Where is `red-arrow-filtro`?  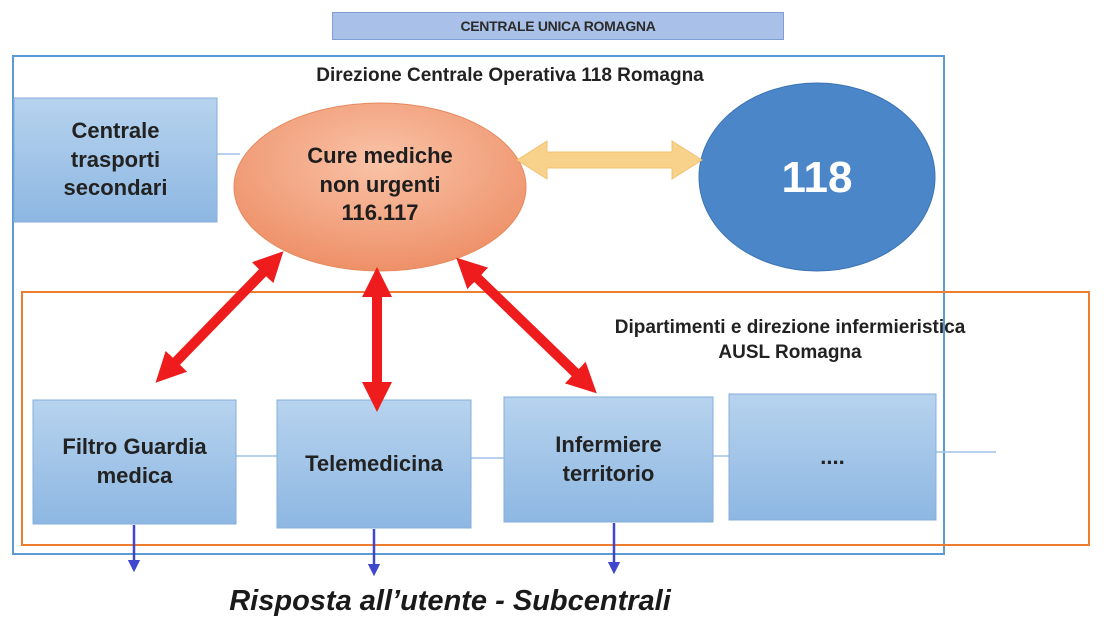
red-arrow-filtro is located at coordinates (219, 317).